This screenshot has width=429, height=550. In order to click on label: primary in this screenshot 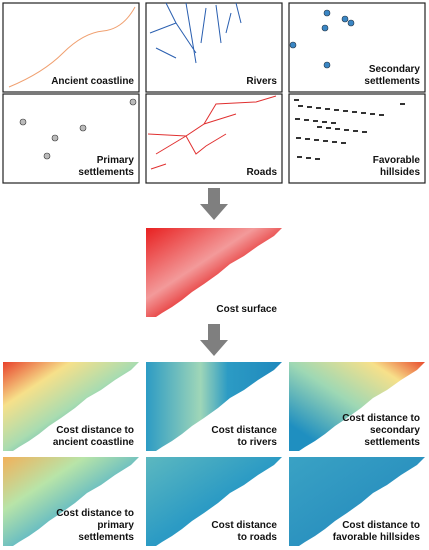, I will do `click(115, 525)`.